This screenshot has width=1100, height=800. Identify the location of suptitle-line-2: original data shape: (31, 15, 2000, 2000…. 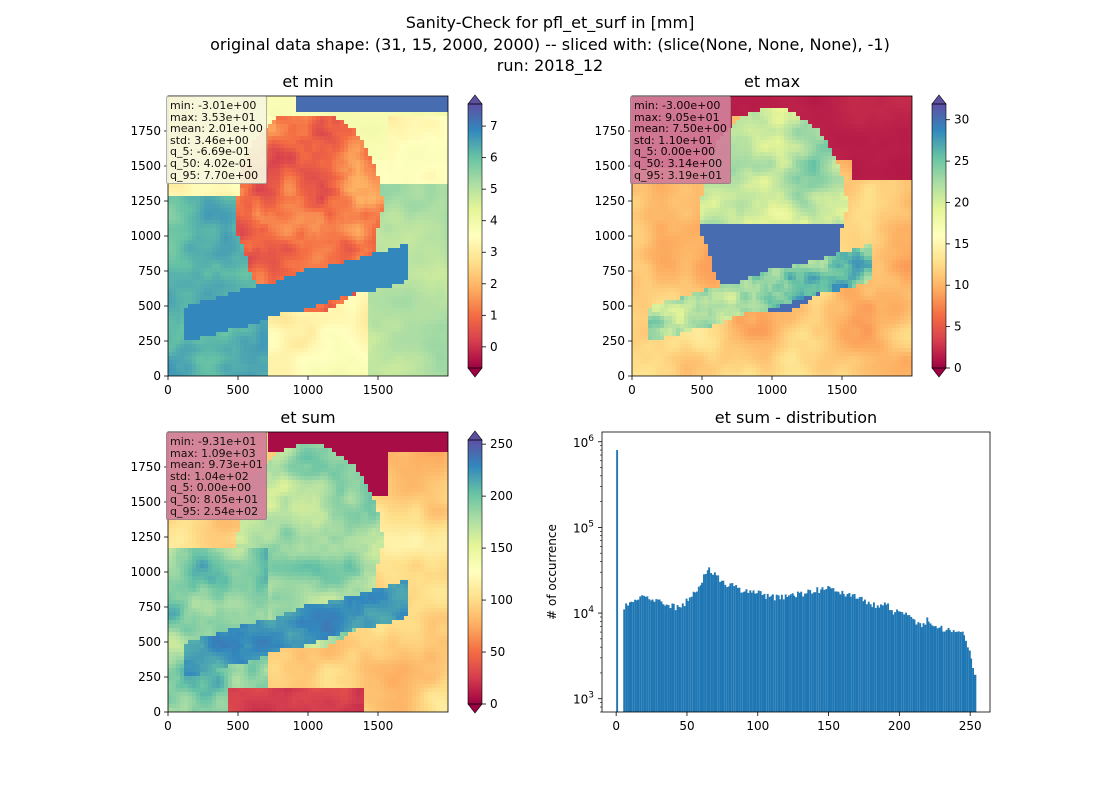
(550, 44).